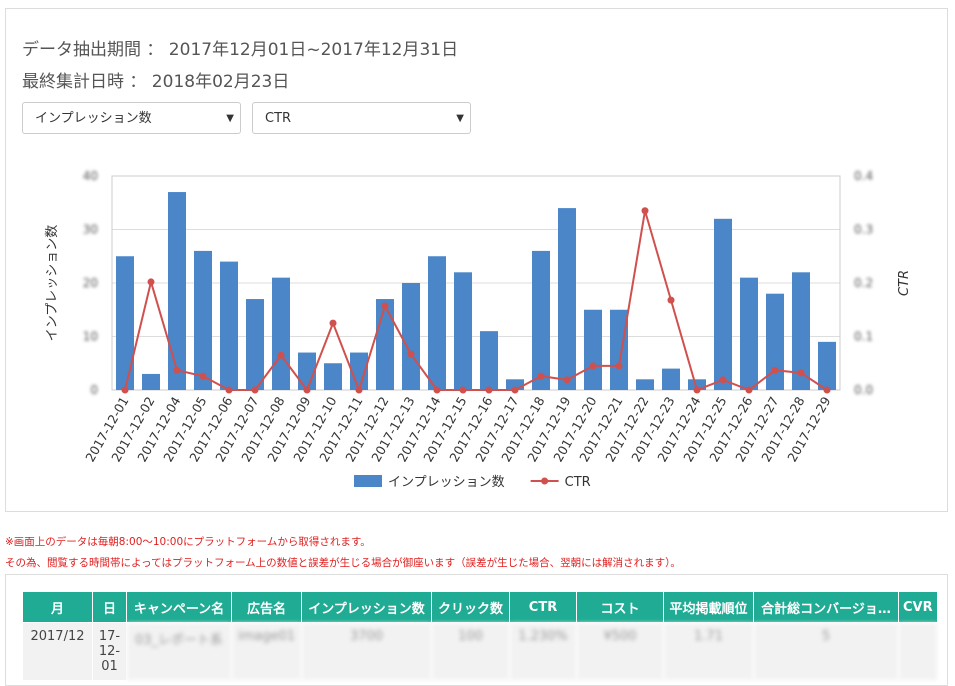 This screenshot has height=686, width=955. Describe the element at coordinates (470, 607) in the screenshot. I see `column-header: クリック数` at that location.